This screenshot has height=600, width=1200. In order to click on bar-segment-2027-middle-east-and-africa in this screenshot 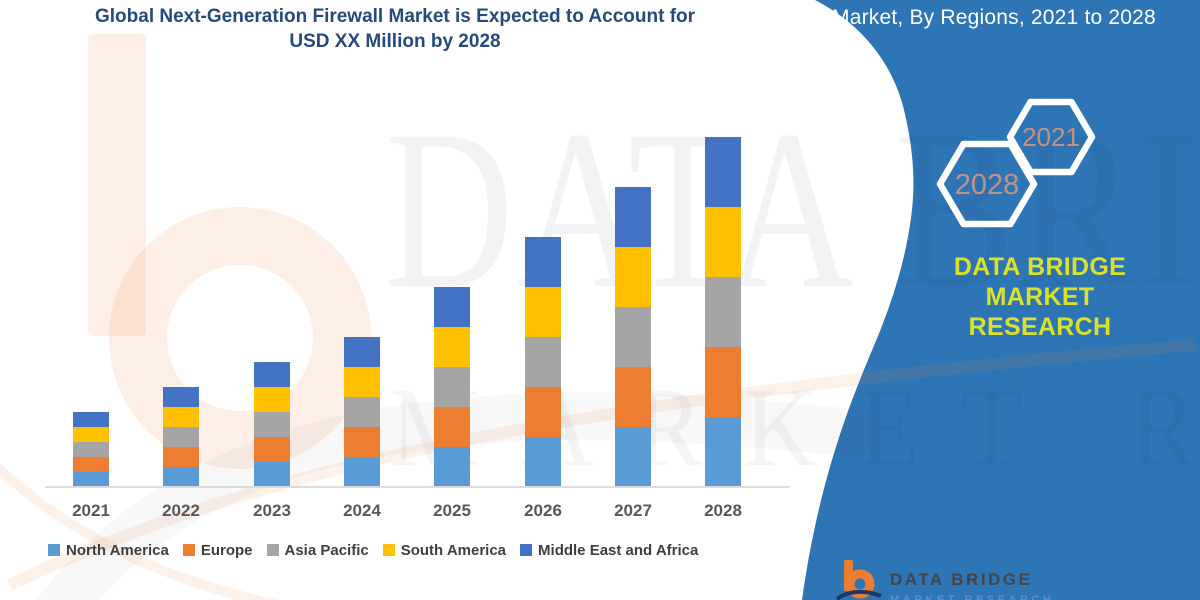, I will do `click(633, 217)`.